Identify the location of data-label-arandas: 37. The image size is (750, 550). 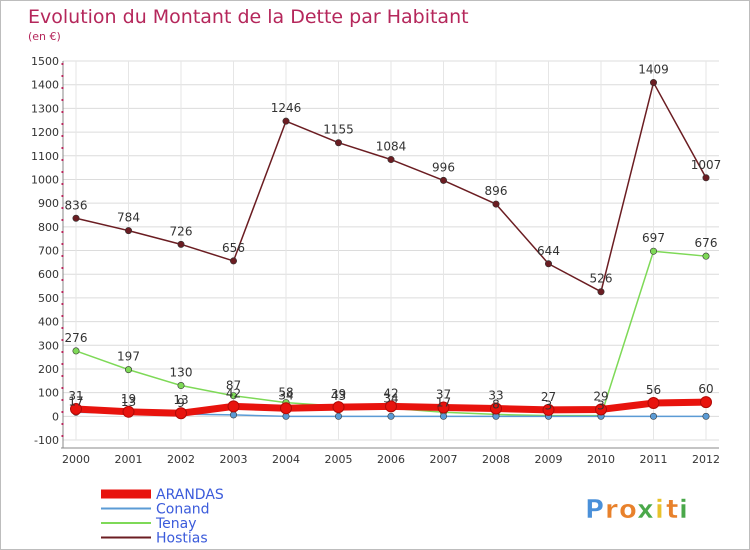
(443, 395).